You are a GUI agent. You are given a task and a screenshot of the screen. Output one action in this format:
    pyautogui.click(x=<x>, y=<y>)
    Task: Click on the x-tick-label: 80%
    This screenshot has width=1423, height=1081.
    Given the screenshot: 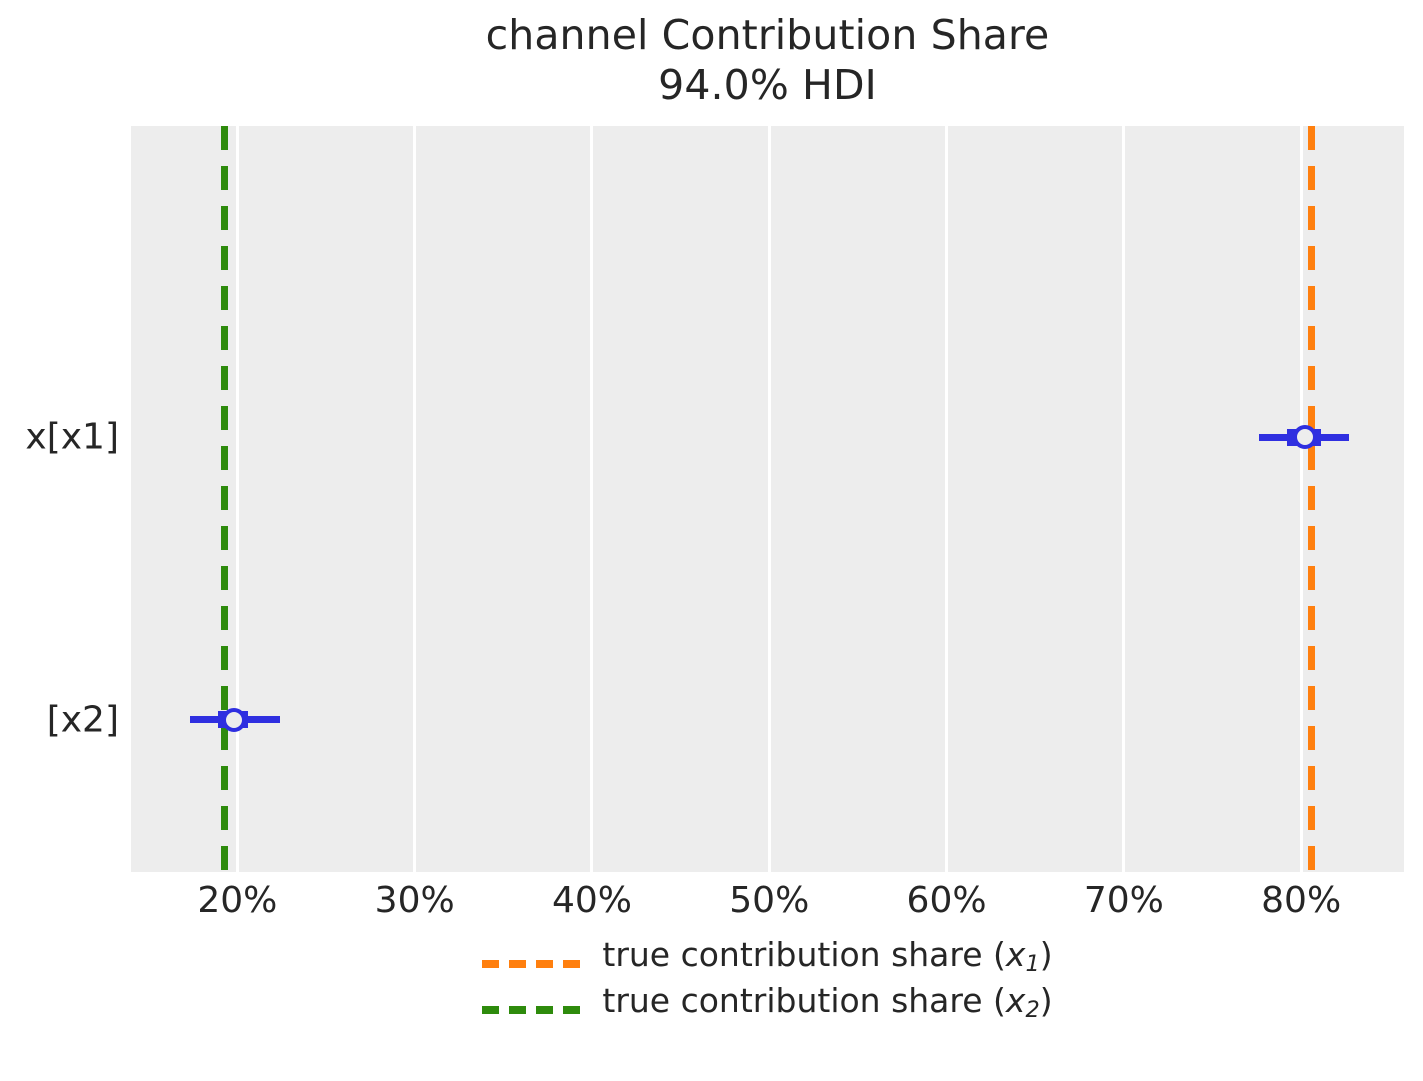 What is the action you would take?
    pyautogui.click(x=1301, y=900)
    